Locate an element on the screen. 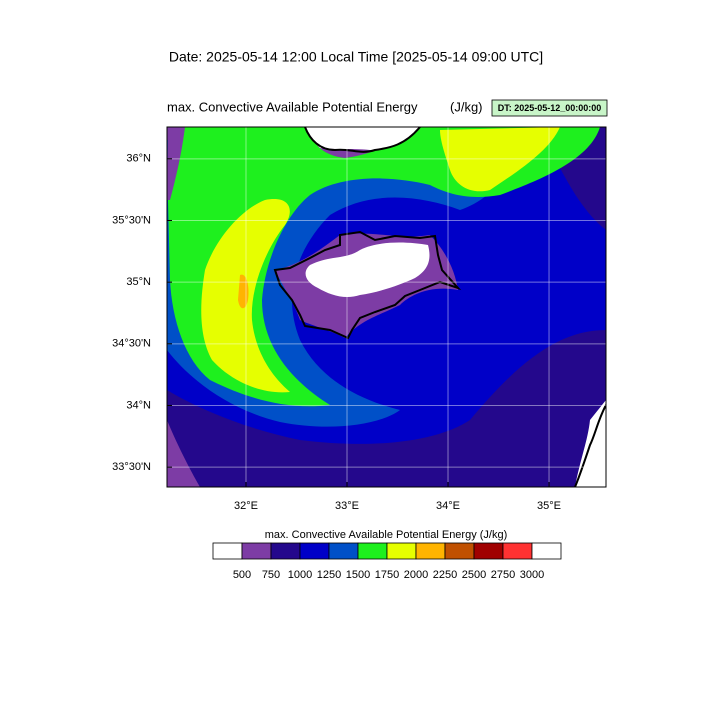 The image size is (720, 720). x-tick-label: 34°E is located at coordinates (448, 506).